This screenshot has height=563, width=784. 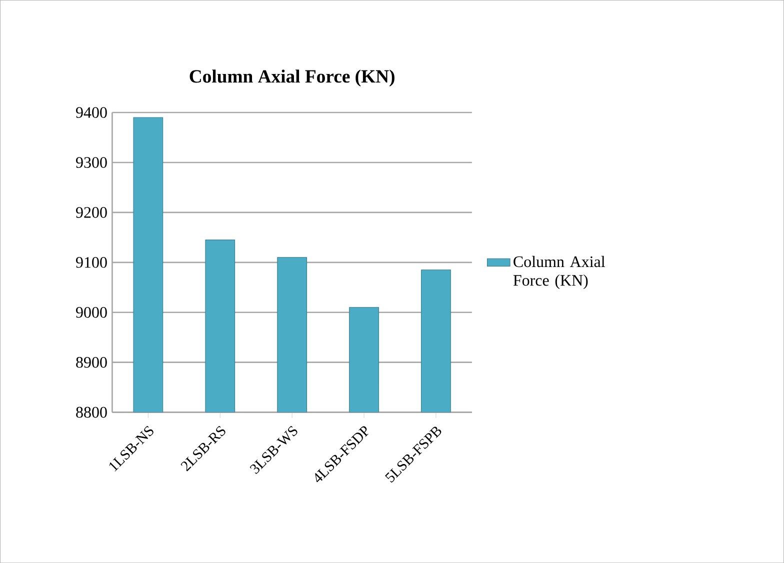 I want to click on y-tick-label: 9300, so click(x=91, y=162).